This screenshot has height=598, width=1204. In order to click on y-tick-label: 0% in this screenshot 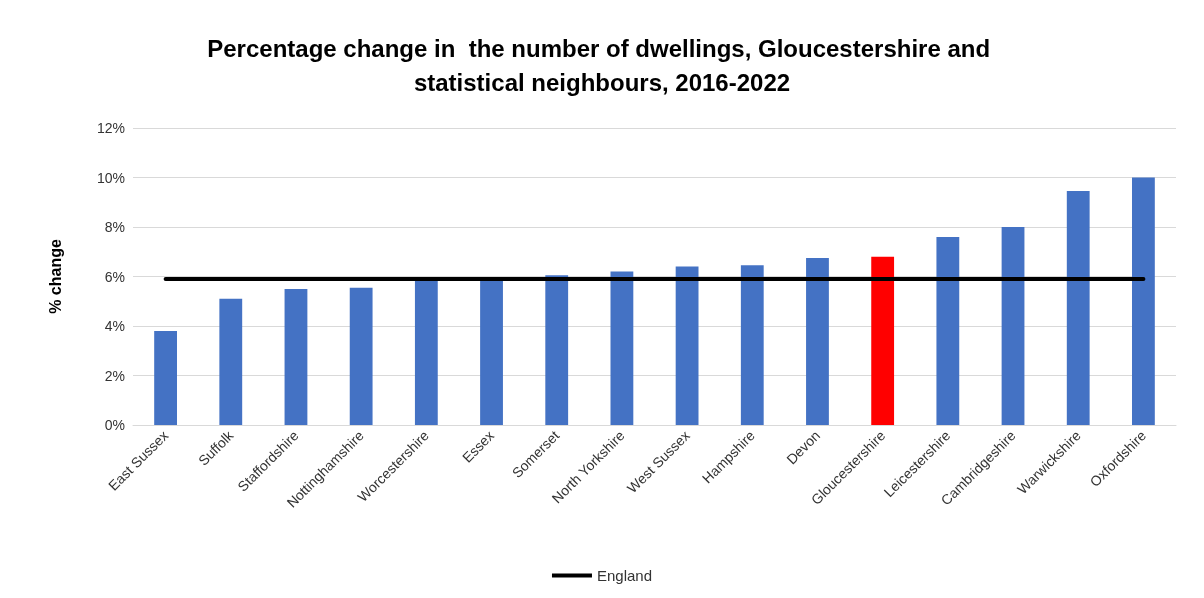, I will do `click(114, 425)`.